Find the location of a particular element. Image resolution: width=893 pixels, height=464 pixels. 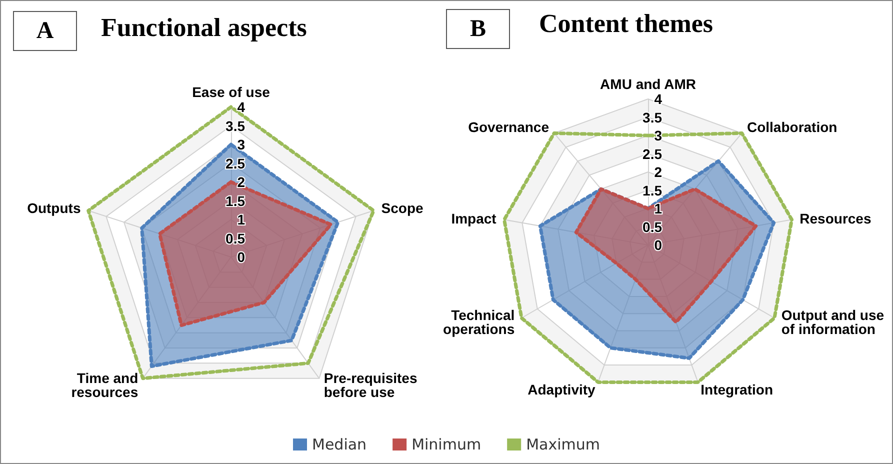

legend-label: Minimum is located at coordinates (447, 445).